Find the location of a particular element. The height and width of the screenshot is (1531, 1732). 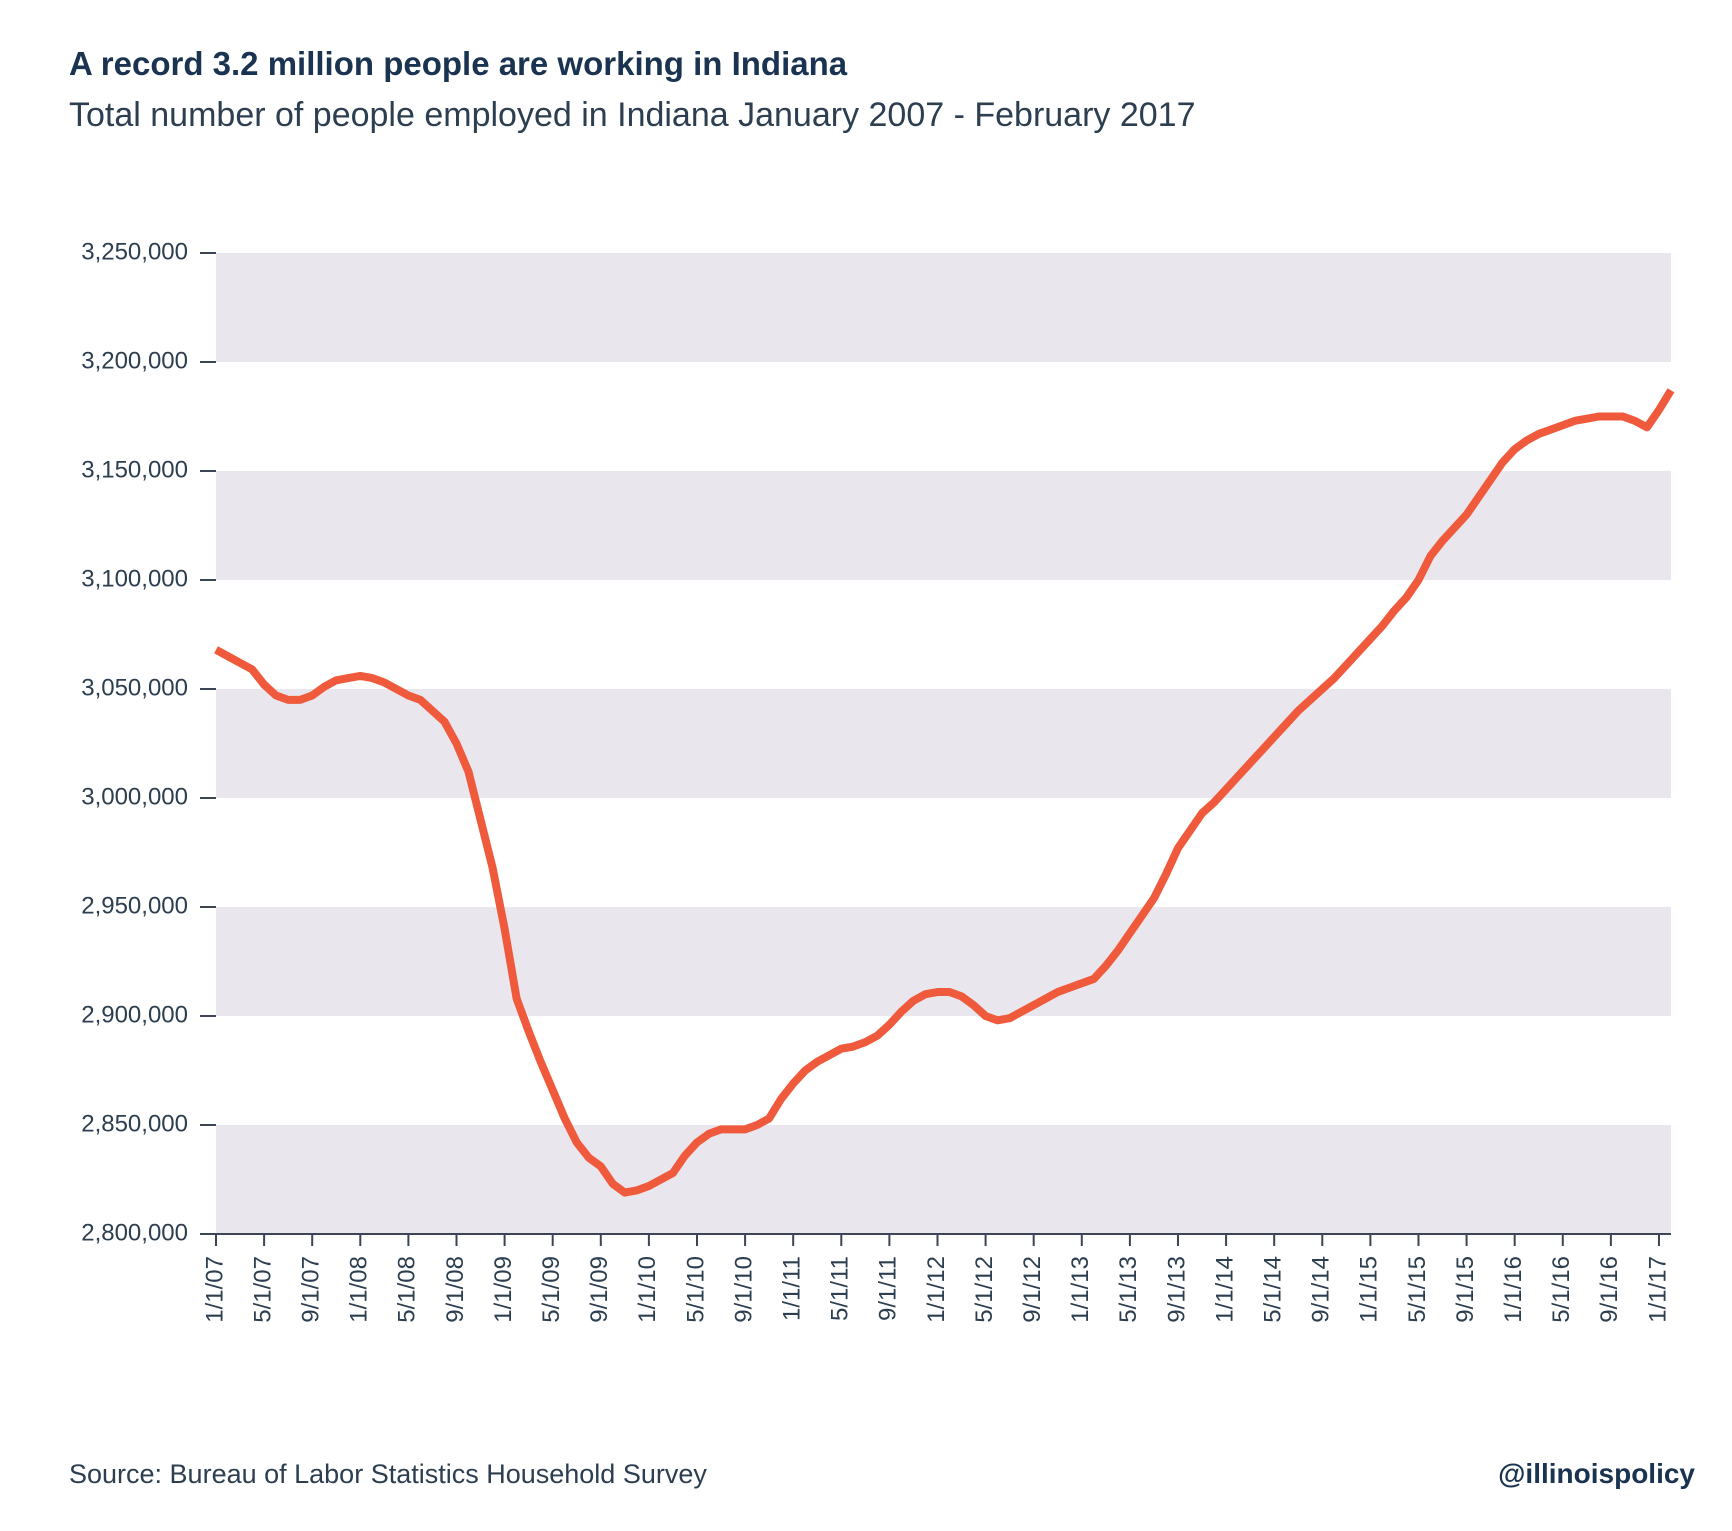

x-tick-label: 9/1/13 is located at coordinates (1176, 1289).